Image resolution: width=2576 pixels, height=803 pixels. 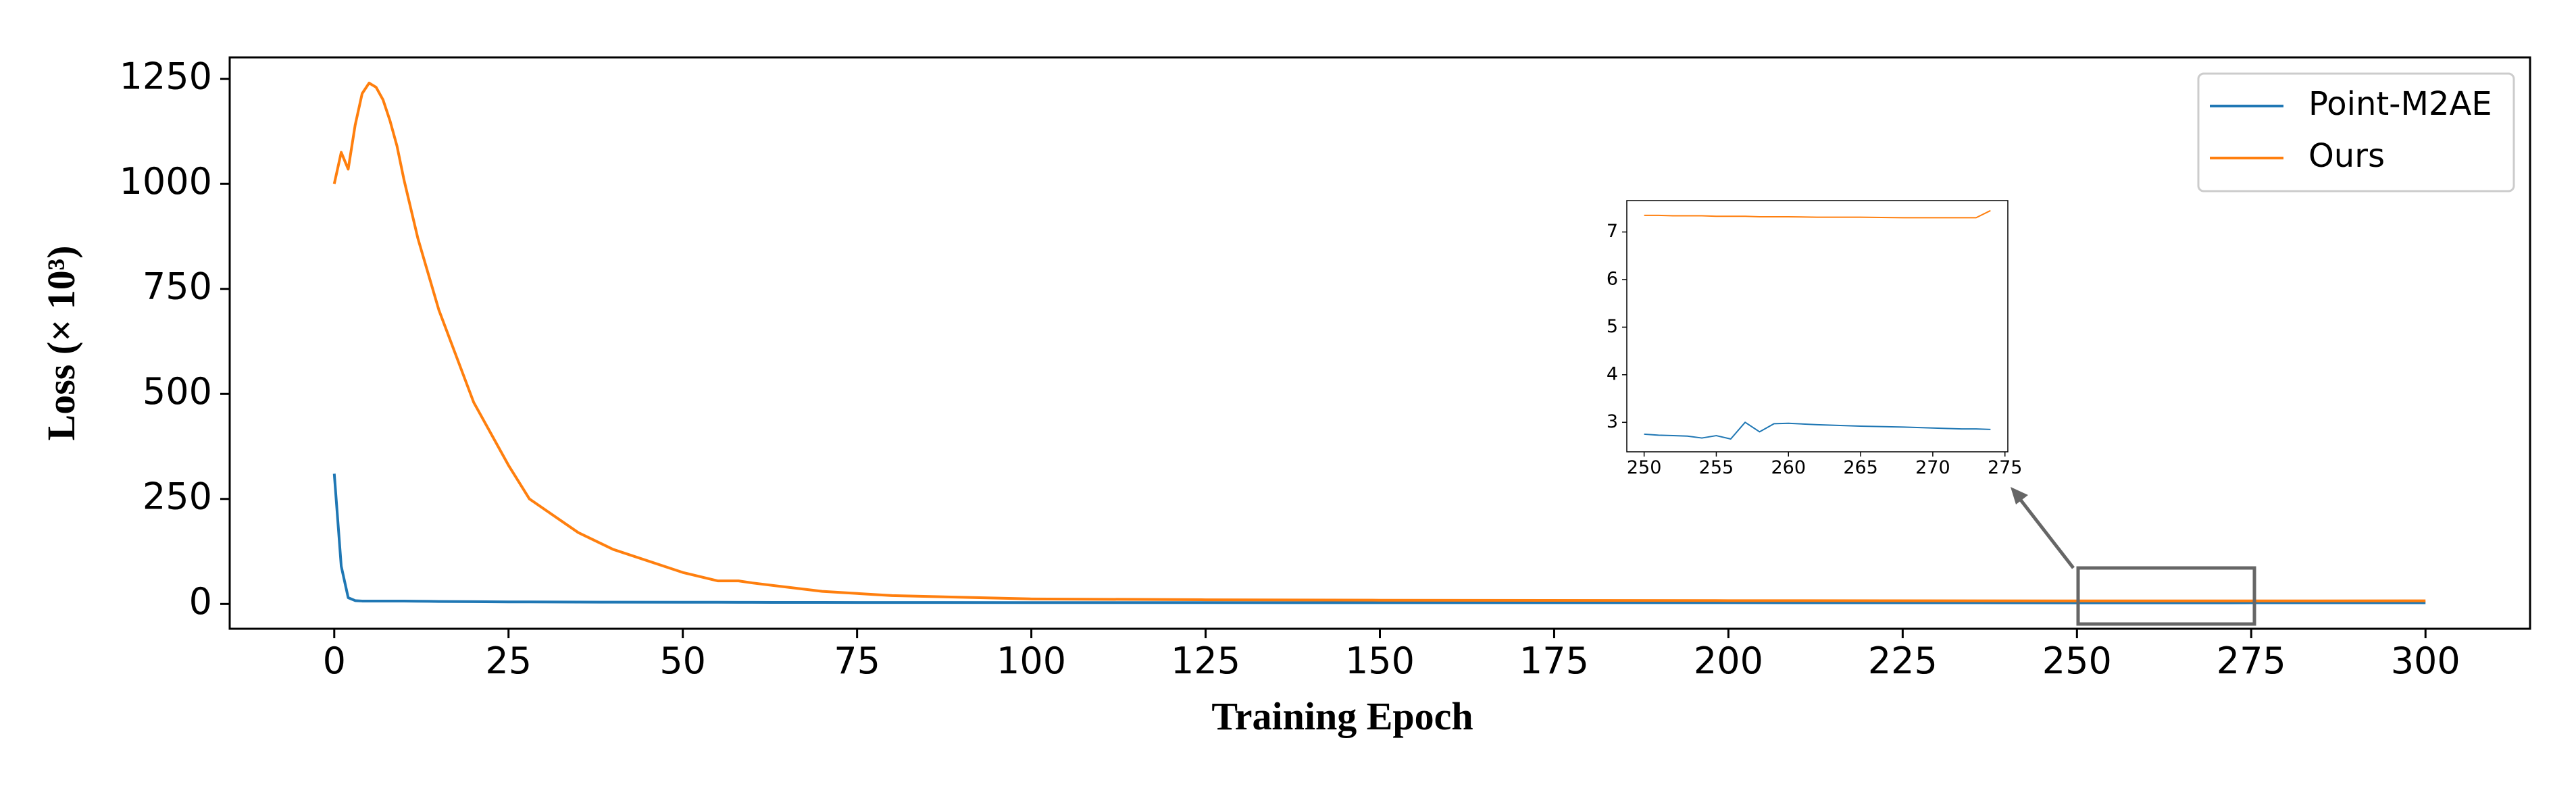 I want to click on x-tick-label: 25, so click(x=508, y=661).